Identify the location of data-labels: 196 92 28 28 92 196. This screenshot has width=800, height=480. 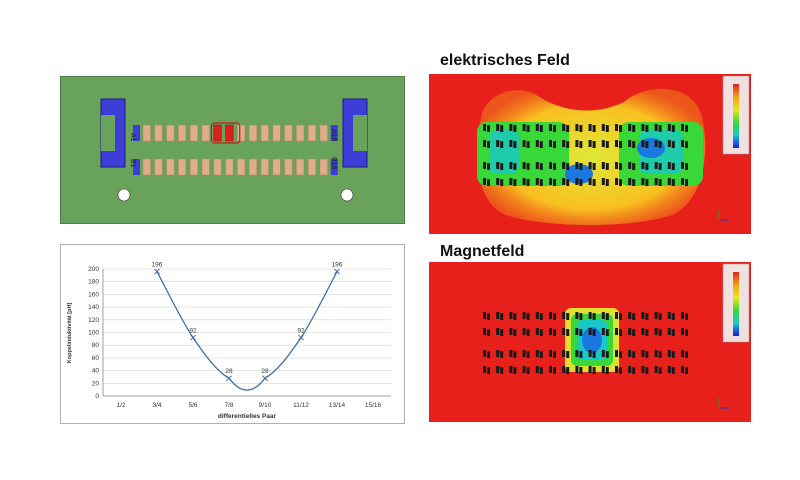
(247, 319).